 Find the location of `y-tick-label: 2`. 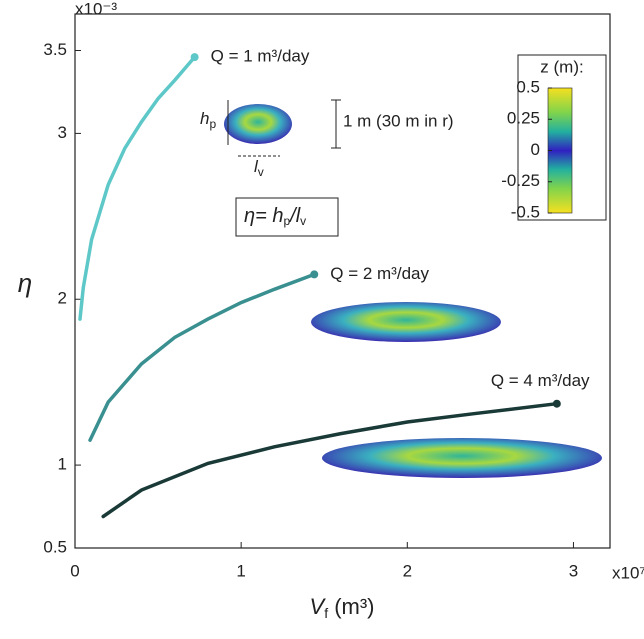

y-tick-label: 2 is located at coordinates (62, 298).